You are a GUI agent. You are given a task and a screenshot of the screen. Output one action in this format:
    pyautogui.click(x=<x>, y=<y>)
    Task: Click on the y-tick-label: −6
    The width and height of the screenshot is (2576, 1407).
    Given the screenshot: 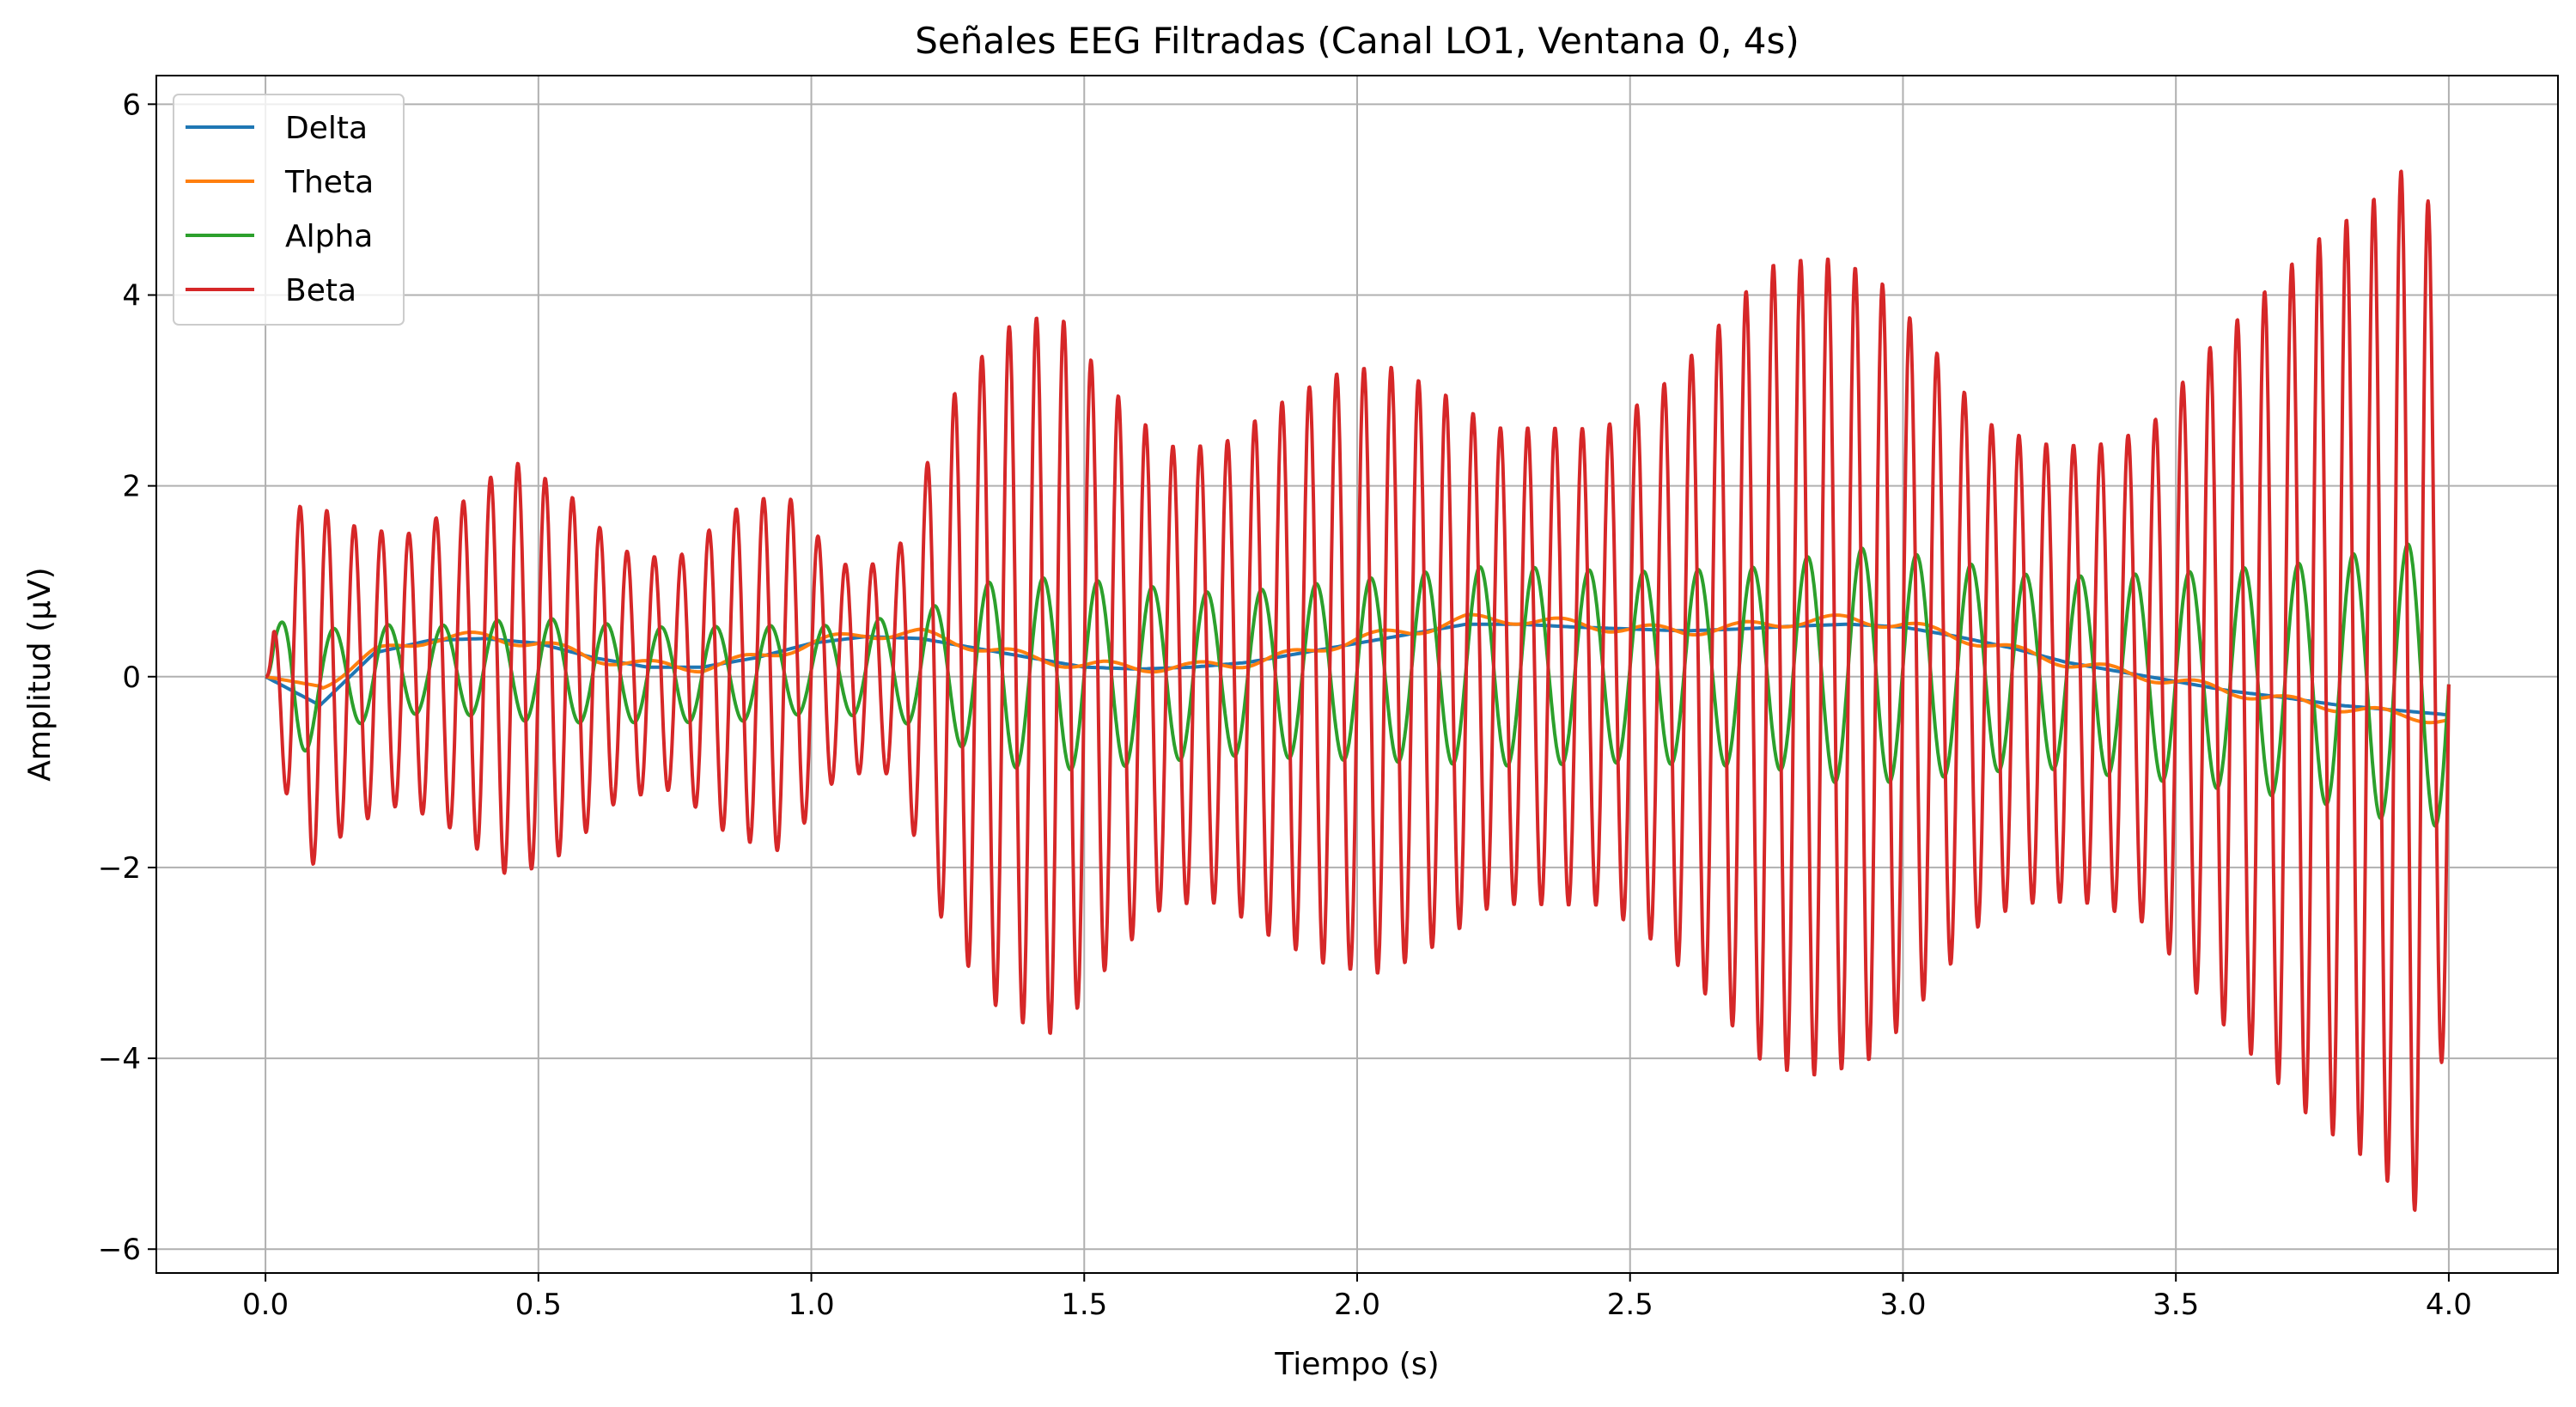 What is the action you would take?
    pyautogui.click(x=119, y=1250)
    